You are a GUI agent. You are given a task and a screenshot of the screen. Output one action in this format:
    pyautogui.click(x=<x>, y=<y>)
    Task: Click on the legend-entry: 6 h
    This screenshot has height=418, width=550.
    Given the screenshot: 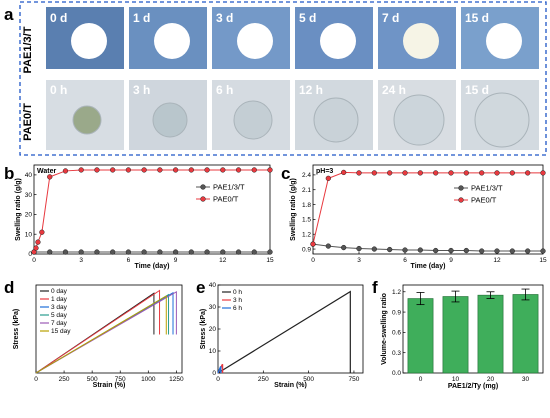 What is the action you would take?
    pyautogui.click(x=237, y=308)
    